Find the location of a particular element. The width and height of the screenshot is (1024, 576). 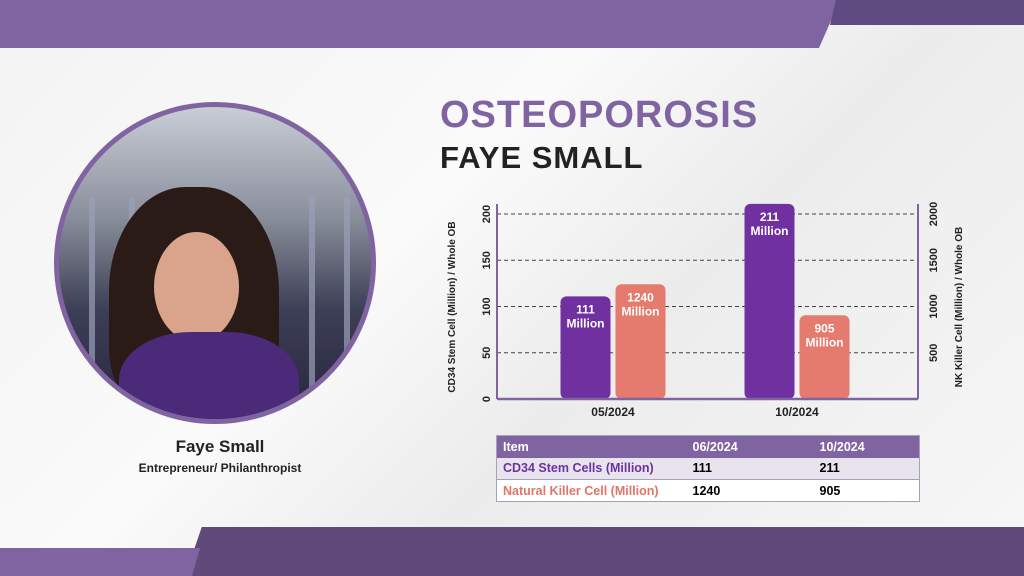

page-subtitle: FAYE SMALL is located at coordinates (542, 157).